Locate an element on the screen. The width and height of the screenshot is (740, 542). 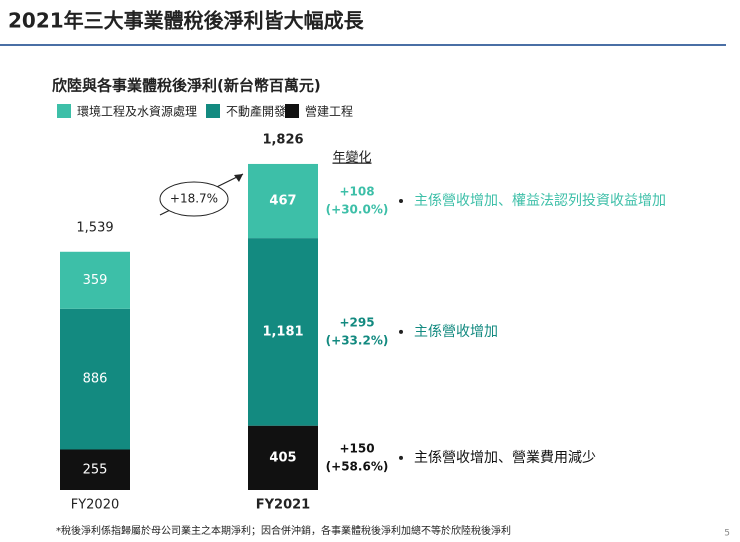
change-amount: +150 is located at coordinates (356, 448).